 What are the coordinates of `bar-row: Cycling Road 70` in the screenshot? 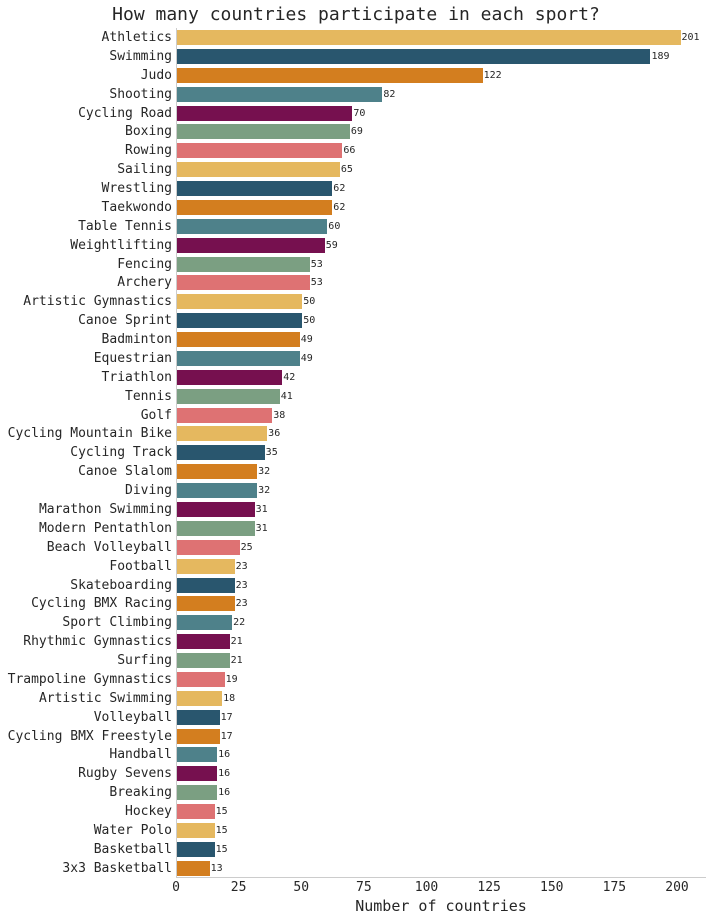 It's located at (356, 113).